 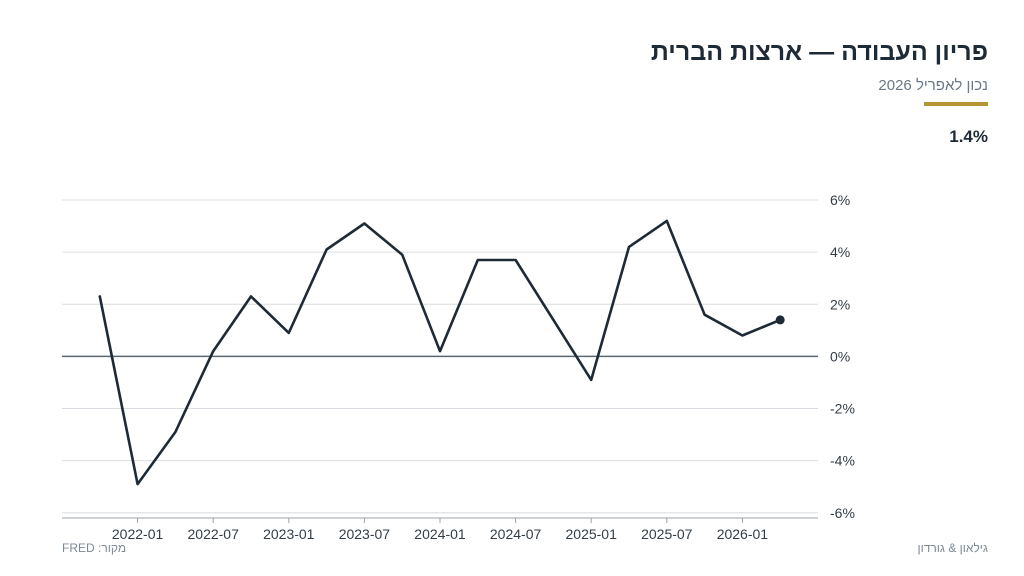 I want to click on x-tick-label: 2026-01, so click(x=743, y=534).